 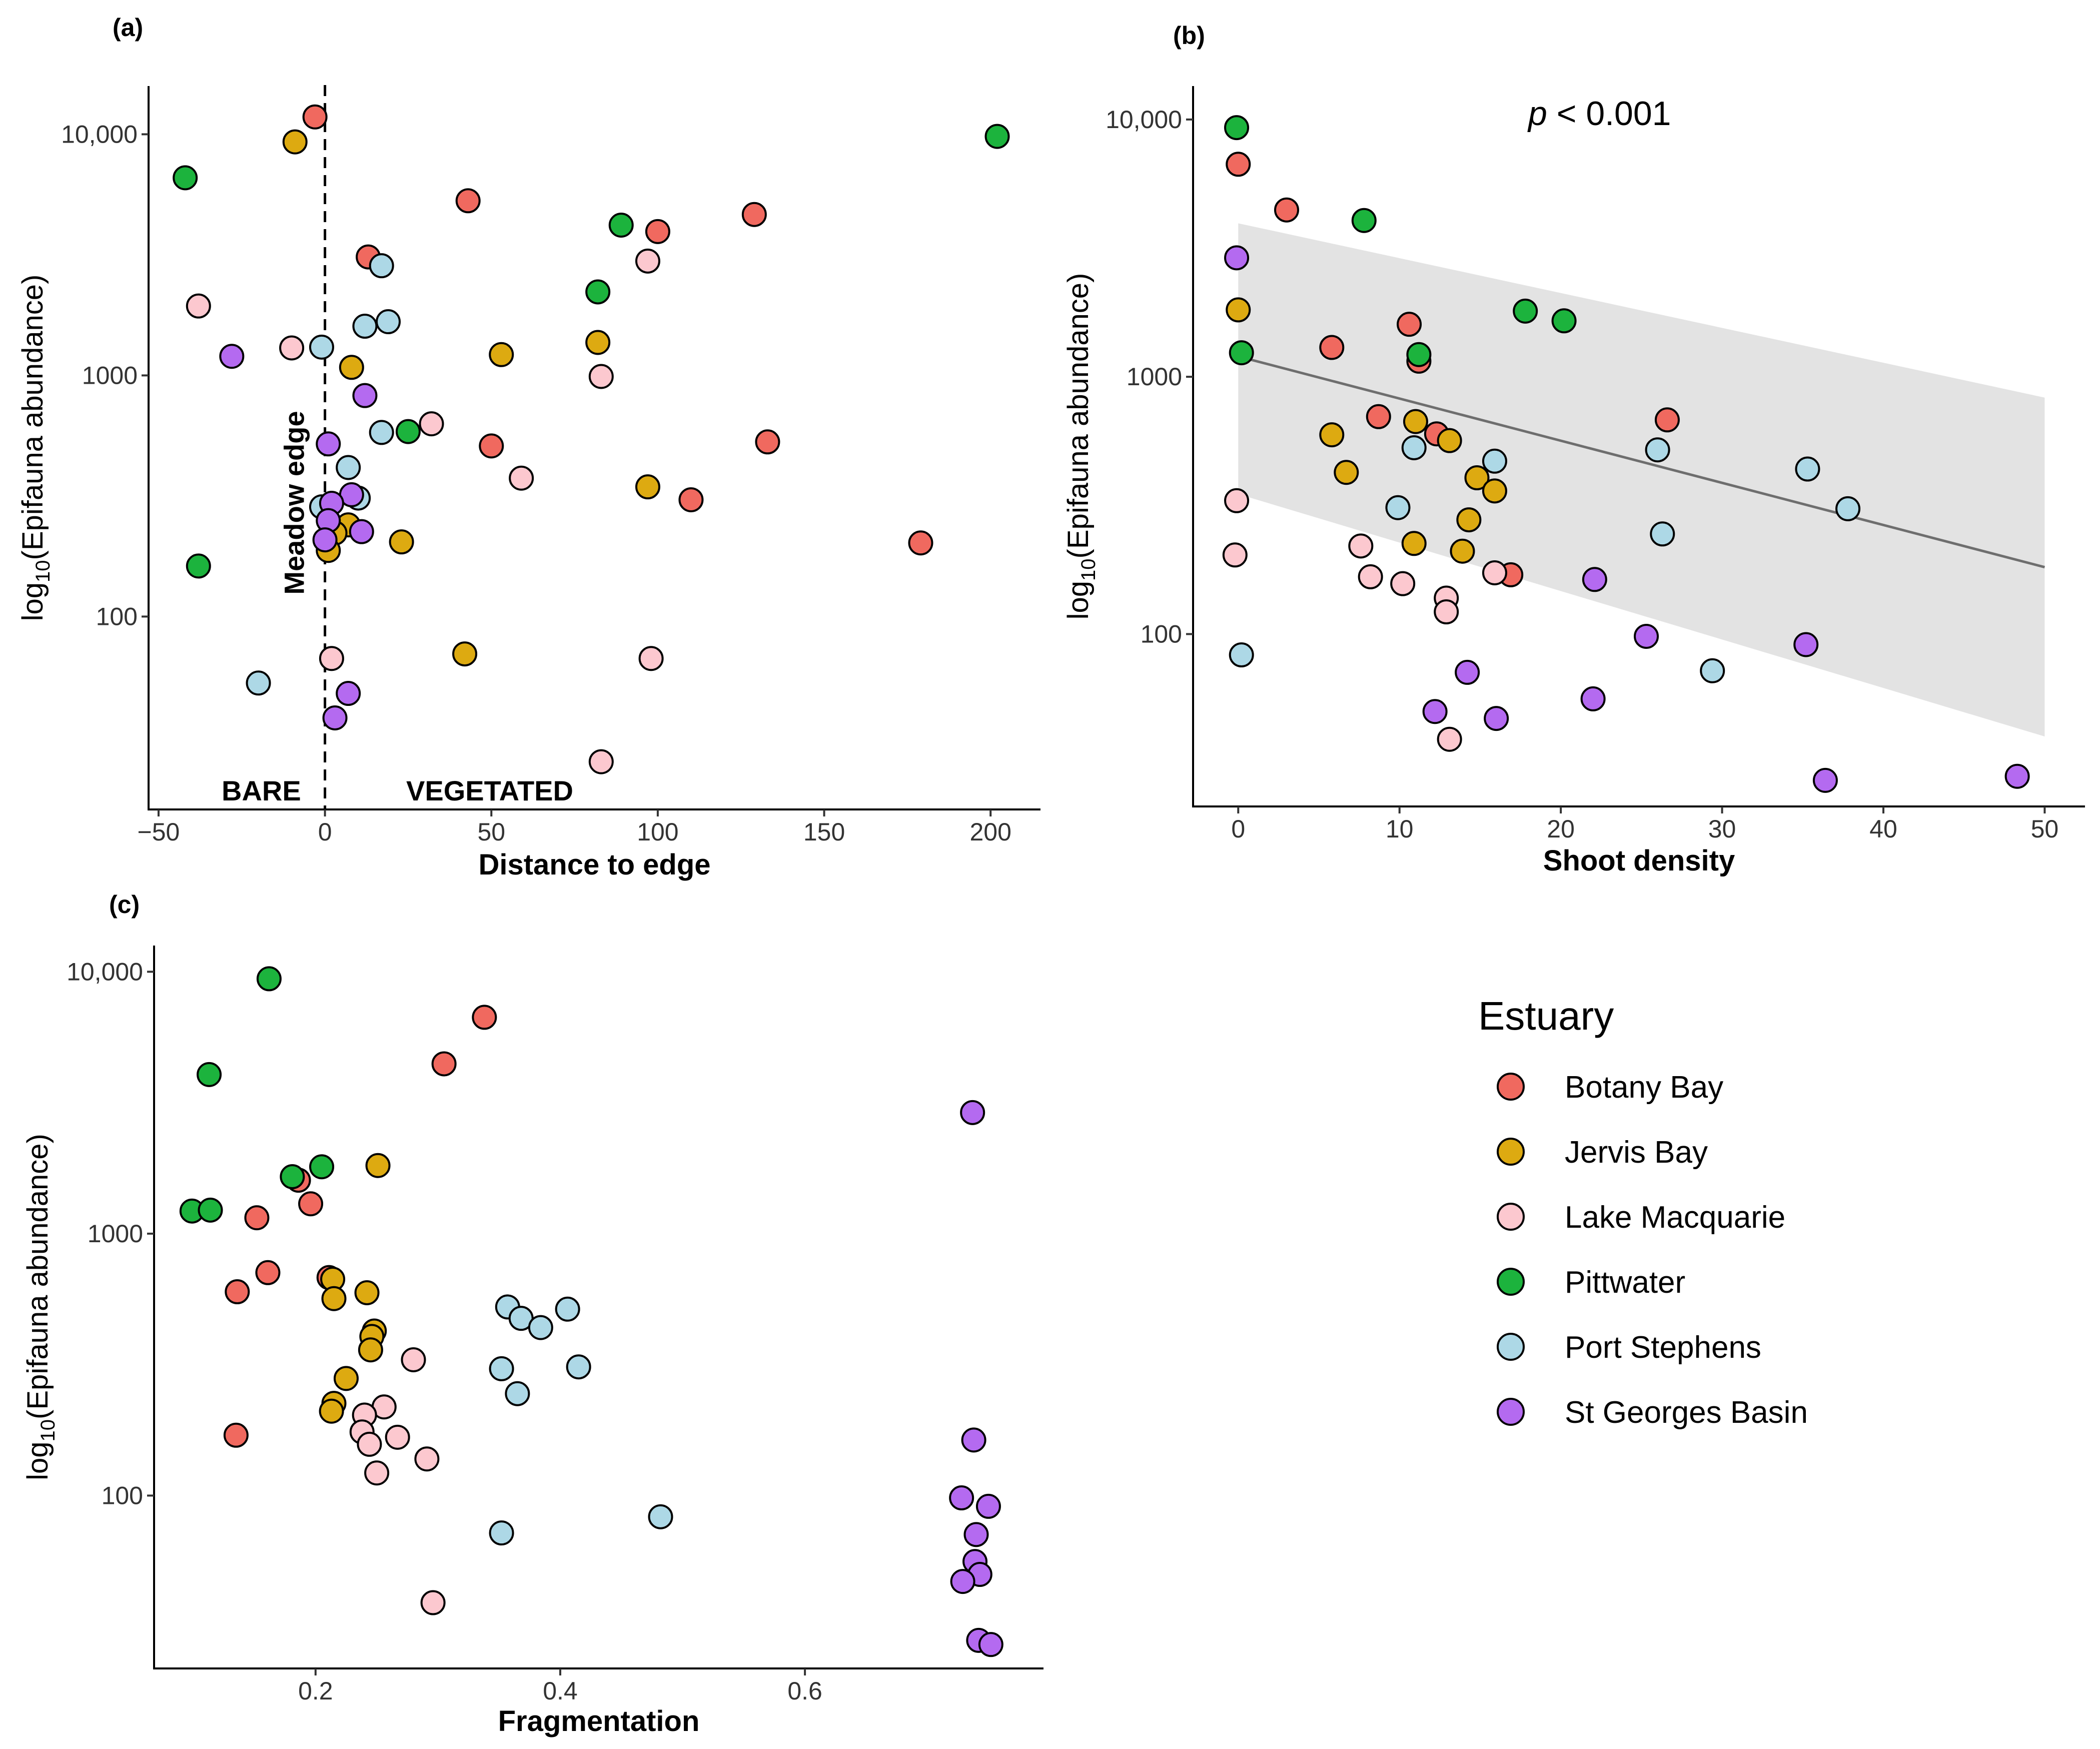 What do you see at coordinates (1400, 829) in the screenshot?
I see `x-tick-label: 10` at bounding box center [1400, 829].